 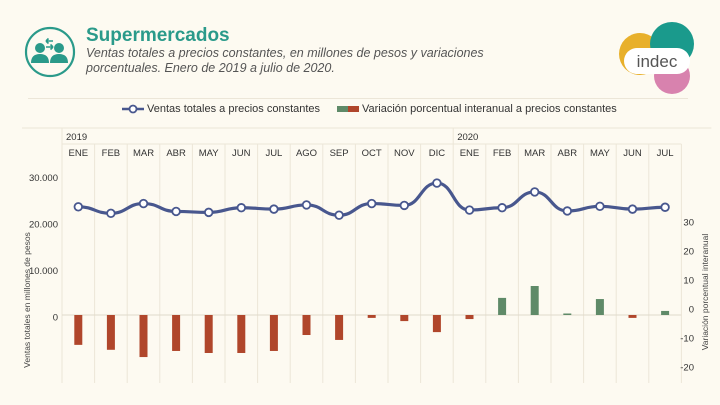 I want to click on right-axis-tick: 10, so click(x=688, y=281).